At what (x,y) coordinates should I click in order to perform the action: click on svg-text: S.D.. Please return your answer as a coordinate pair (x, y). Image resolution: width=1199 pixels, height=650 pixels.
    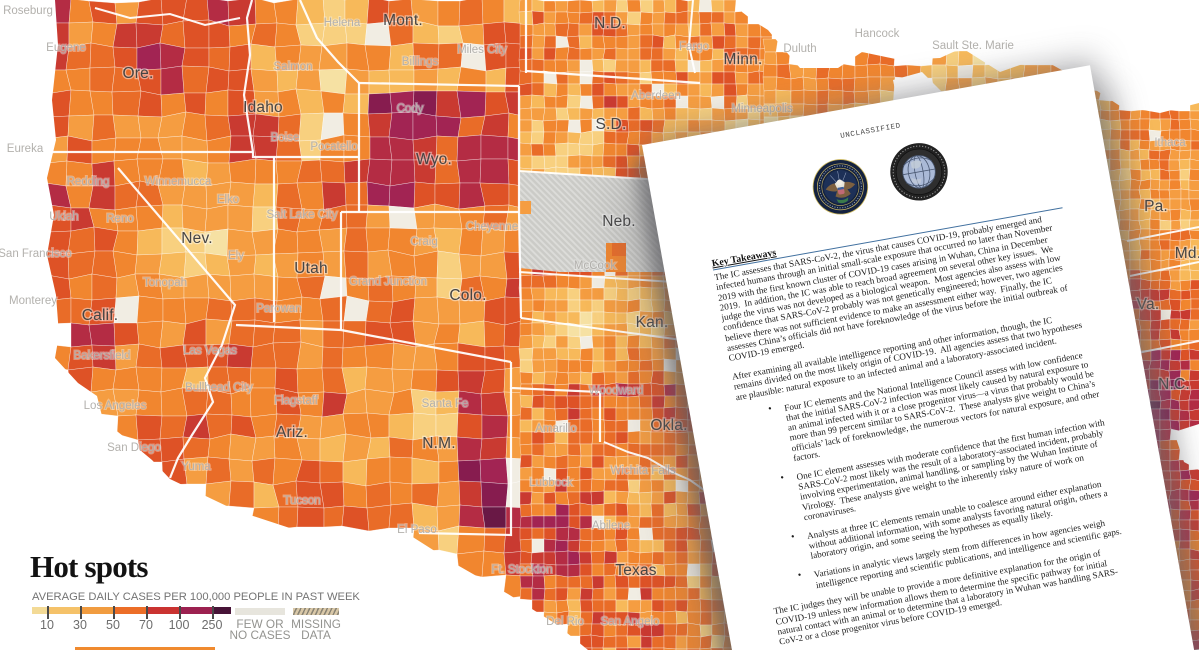
    Looking at the image, I should click on (611, 124).